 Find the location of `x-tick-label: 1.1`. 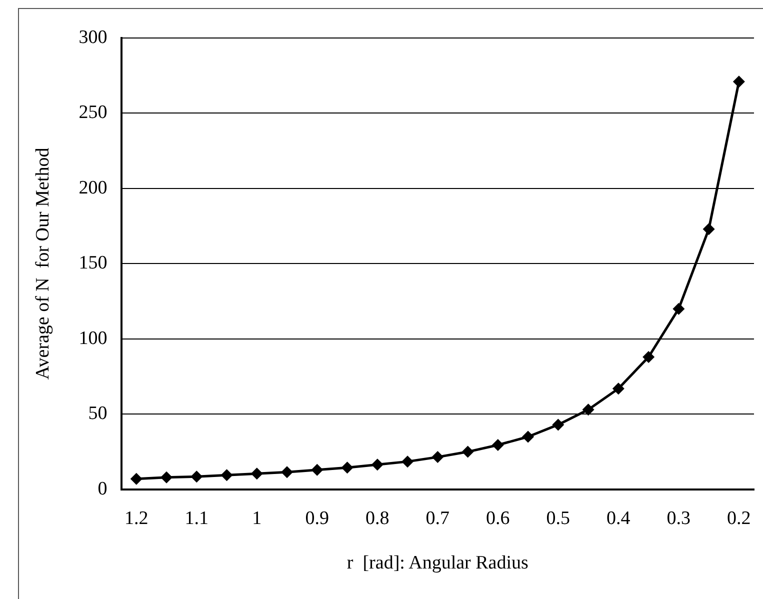

x-tick-label: 1.1 is located at coordinates (196, 518).